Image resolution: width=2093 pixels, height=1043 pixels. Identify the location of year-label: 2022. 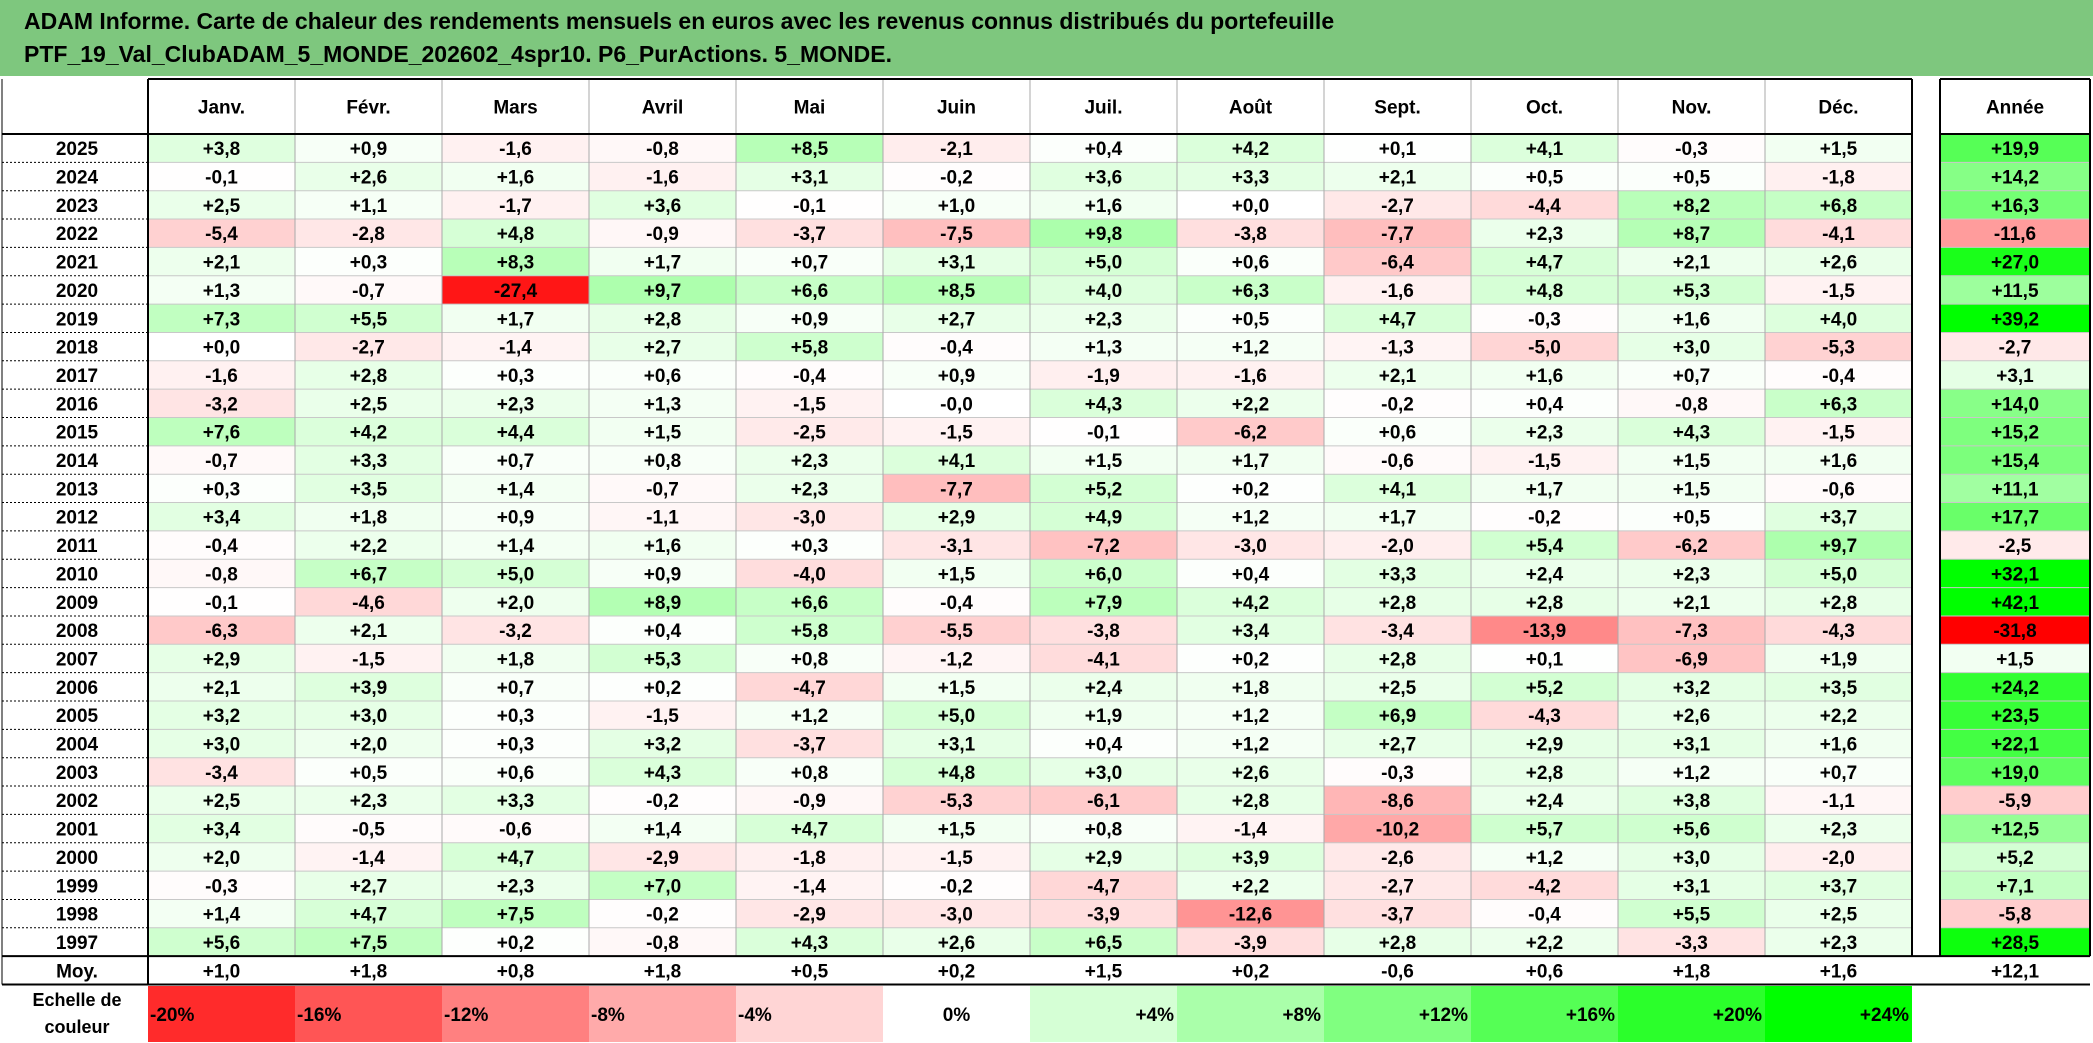
(77, 234).